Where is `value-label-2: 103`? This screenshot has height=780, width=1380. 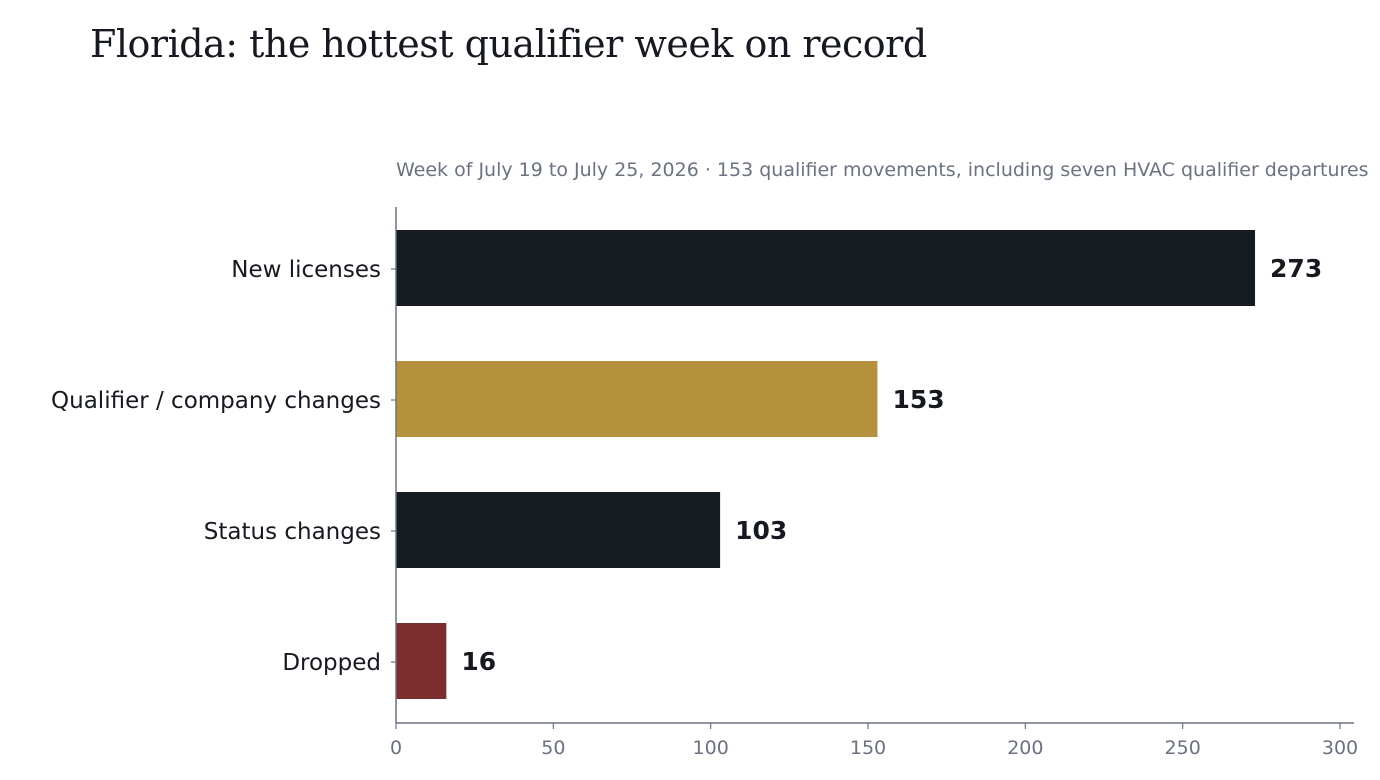
value-label-2: 103 is located at coordinates (761, 530).